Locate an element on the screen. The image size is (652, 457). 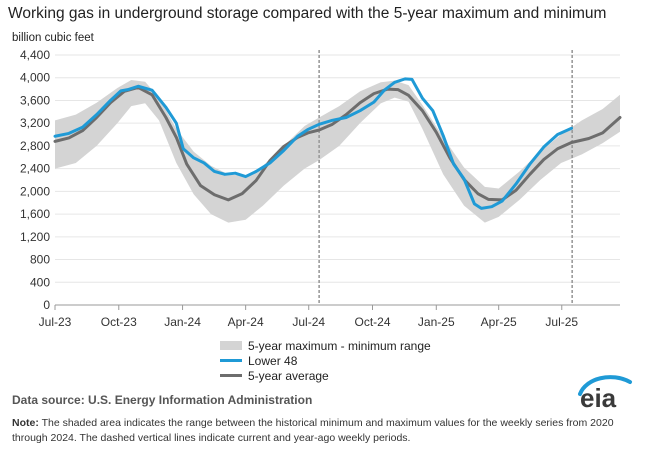
x-tick-label: Jan-25 is located at coordinates (436, 322).